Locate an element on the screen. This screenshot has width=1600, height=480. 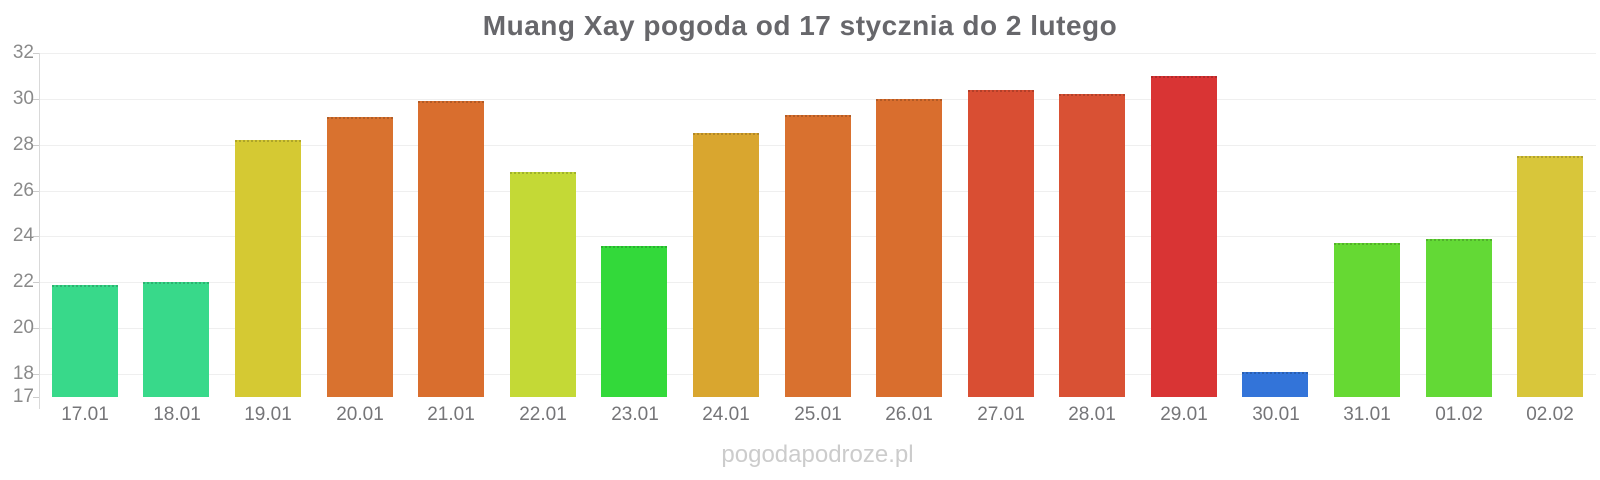
bar-02.02 is located at coordinates (1550, 276).